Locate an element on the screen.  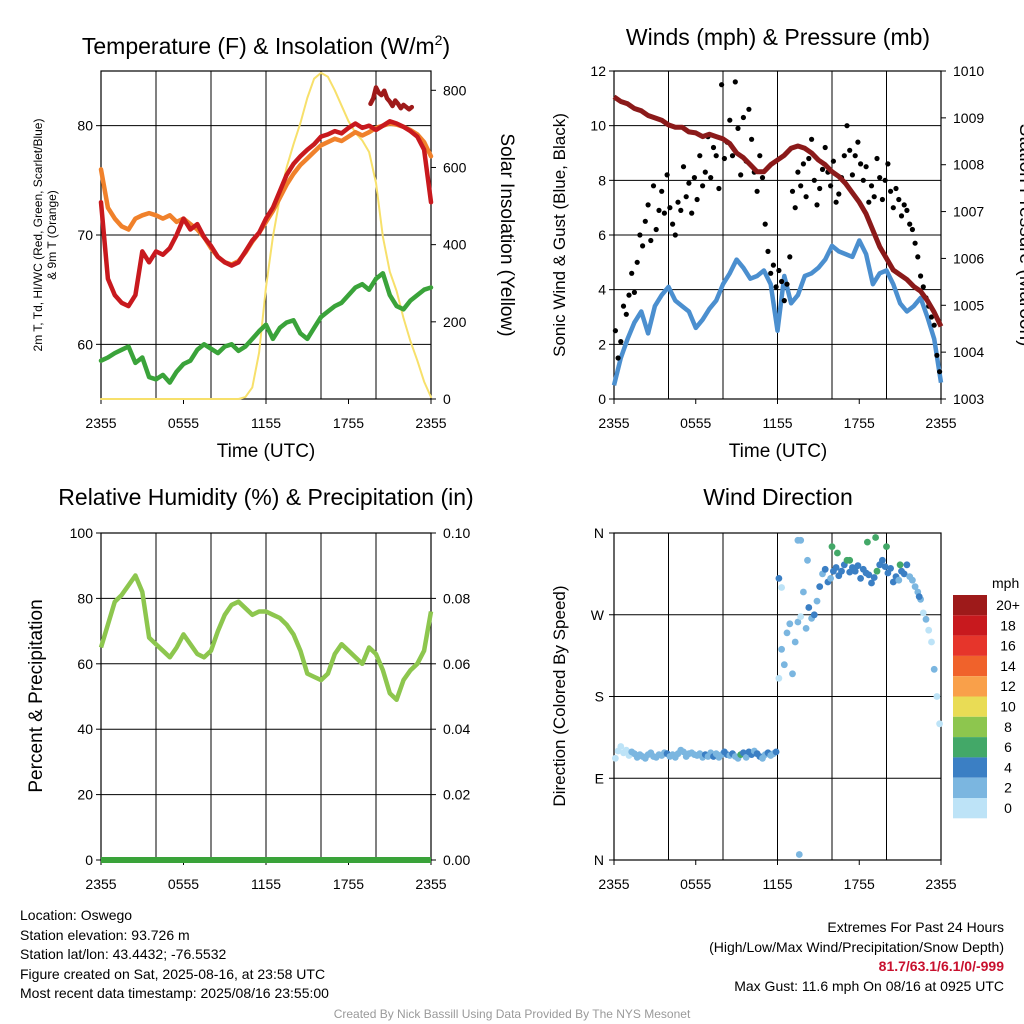
colorbar-label: 16 is located at coordinates (1008, 646).